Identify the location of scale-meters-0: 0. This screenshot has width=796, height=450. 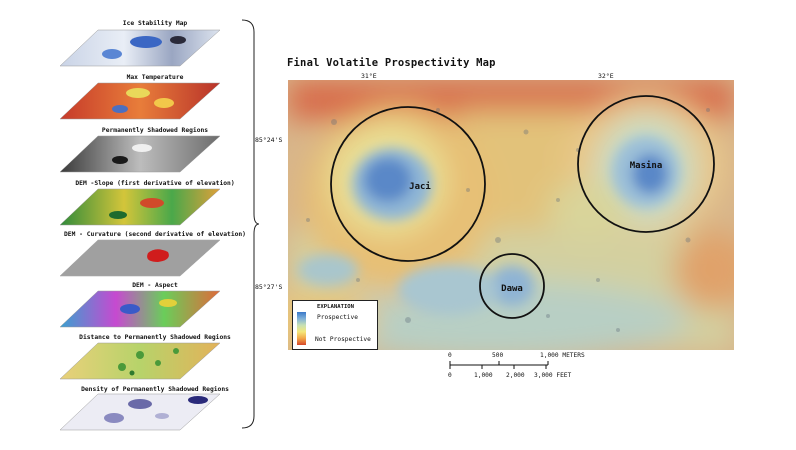
(450, 355).